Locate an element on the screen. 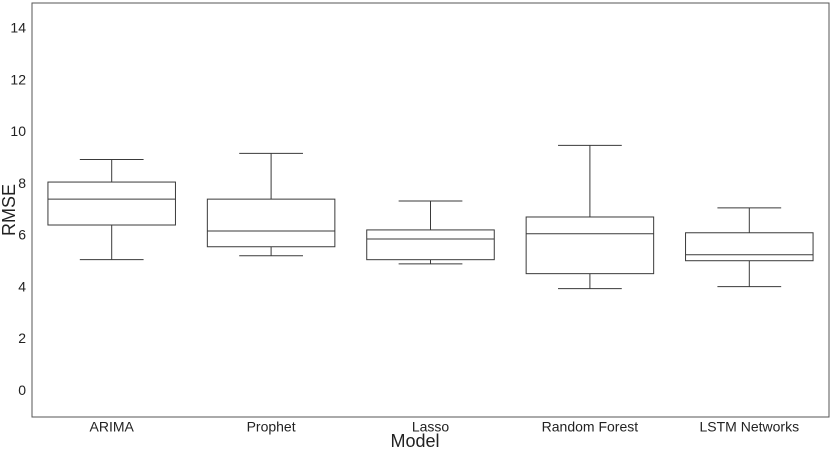  y-tick-label: 8 is located at coordinates (22, 183).